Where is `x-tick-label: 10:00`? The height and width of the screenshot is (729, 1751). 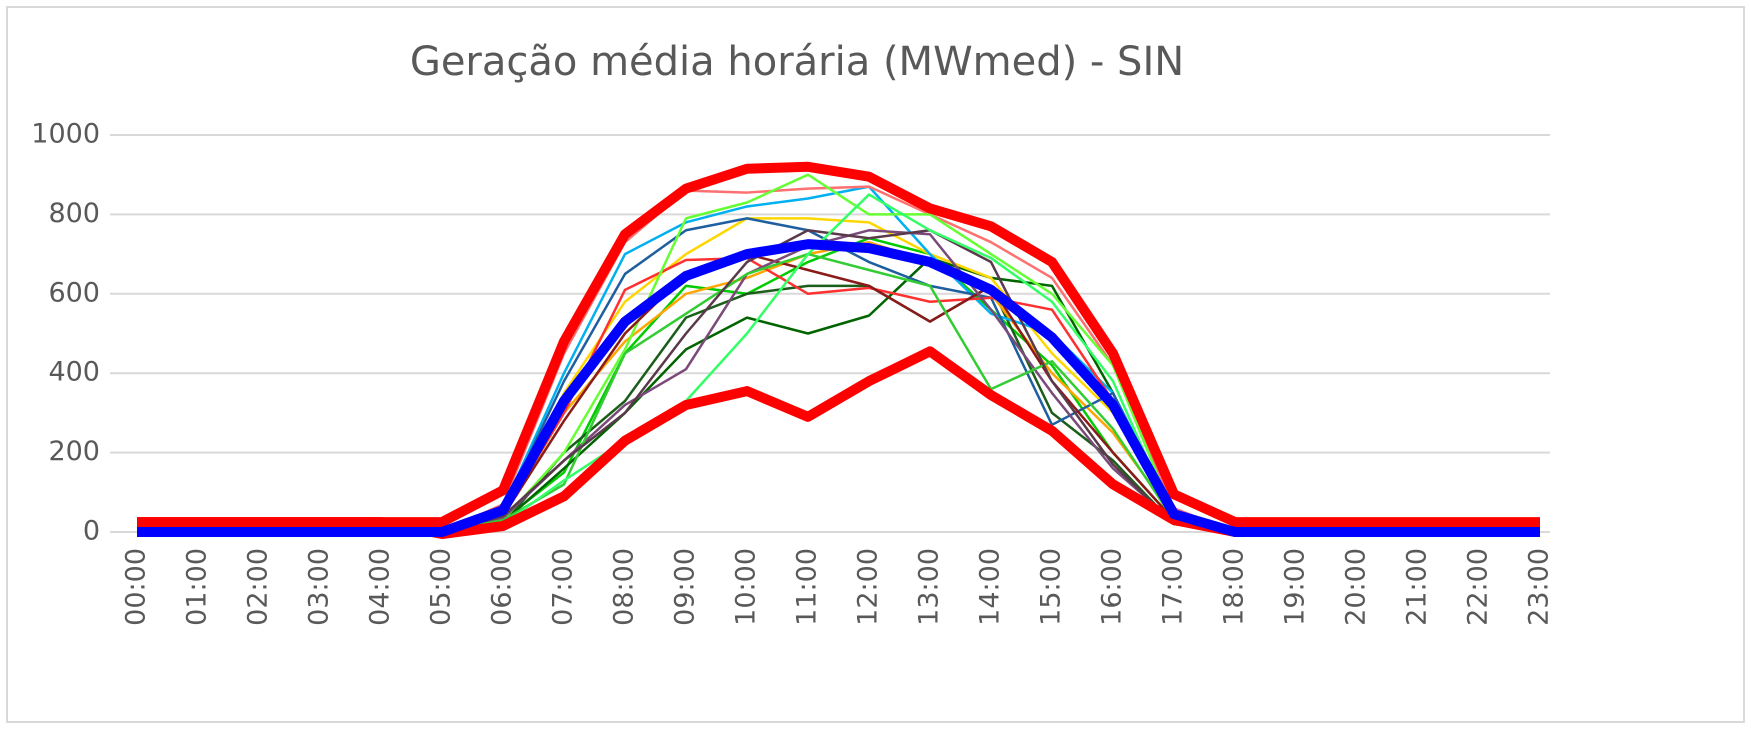
x-tick-label: 10:00 is located at coordinates (746, 587).